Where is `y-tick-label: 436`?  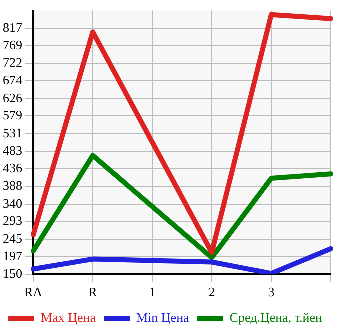 y-tick-label: 436 is located at coordinates (13, 168).